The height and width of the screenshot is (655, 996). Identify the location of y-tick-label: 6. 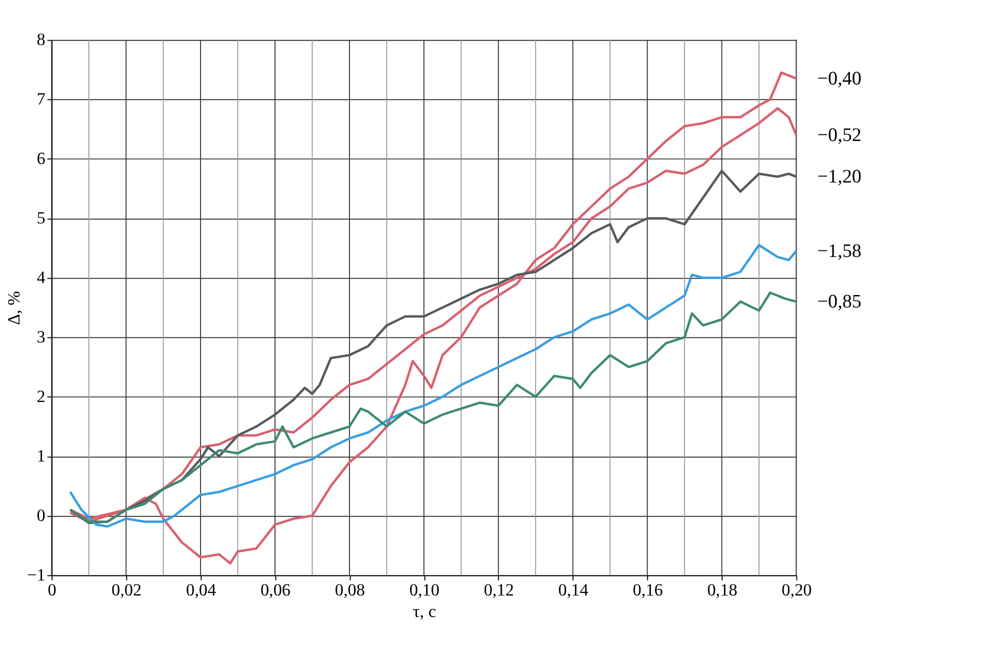
(41, 158).